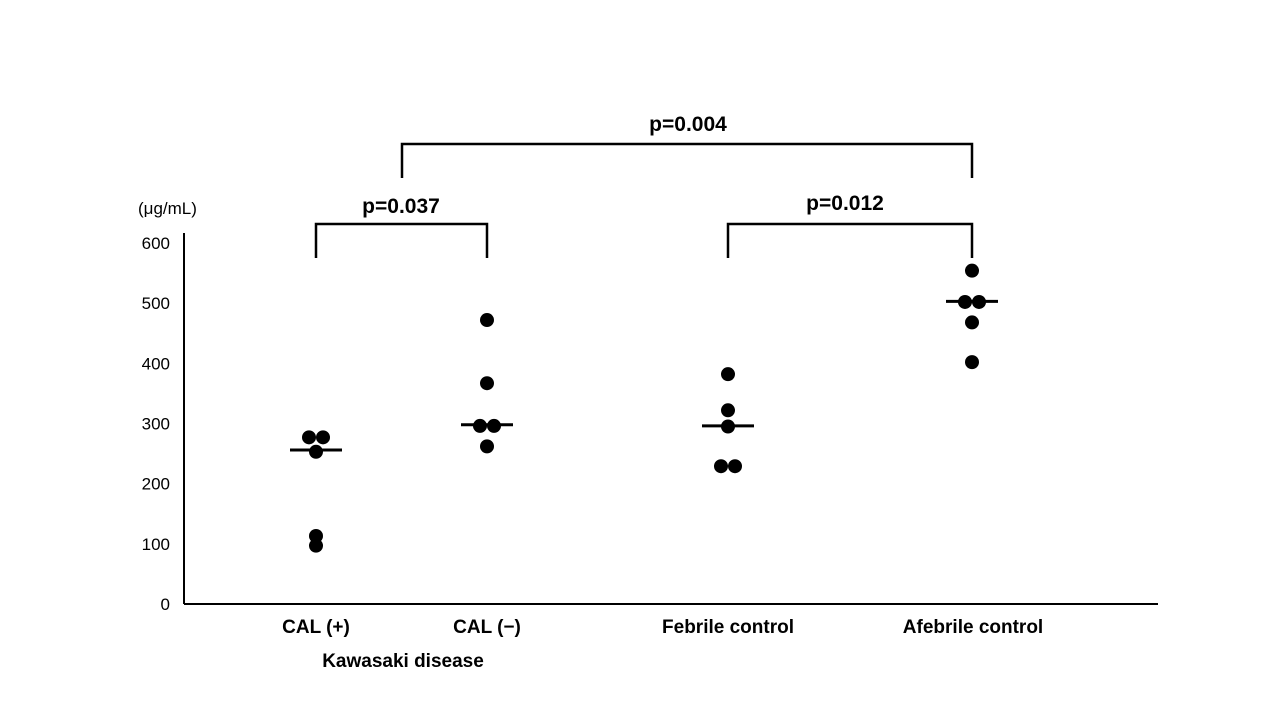  Describe the element at coordinates (316, 627) in the screenshot. I see `x-category-label: CAL (+)` at that location.